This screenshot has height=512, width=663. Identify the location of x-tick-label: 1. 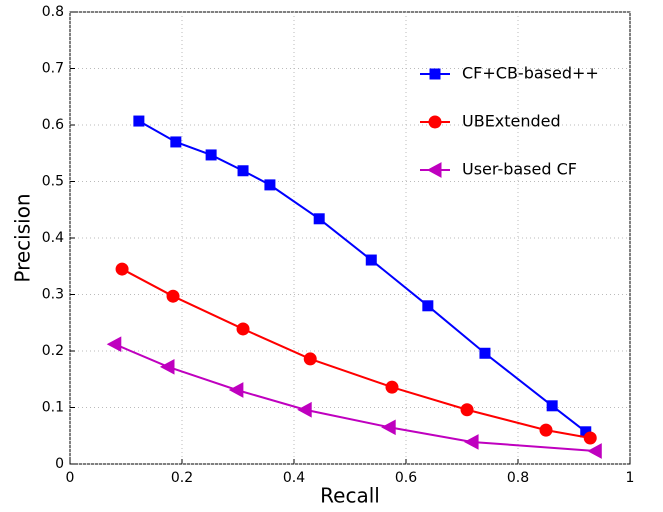
(630, 478).